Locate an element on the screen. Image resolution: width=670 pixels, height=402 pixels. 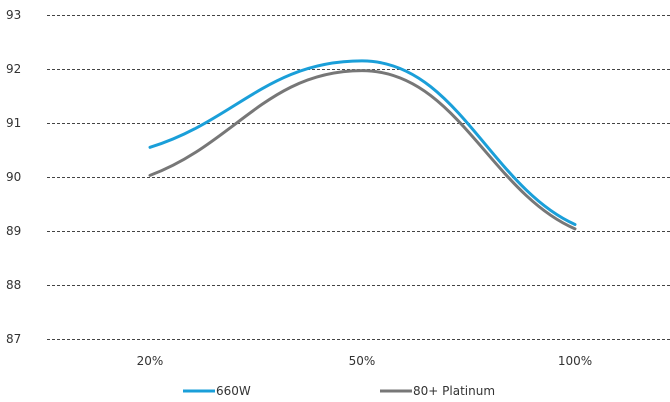
x-tick-label: 50% is located at coordinates (362, 361).